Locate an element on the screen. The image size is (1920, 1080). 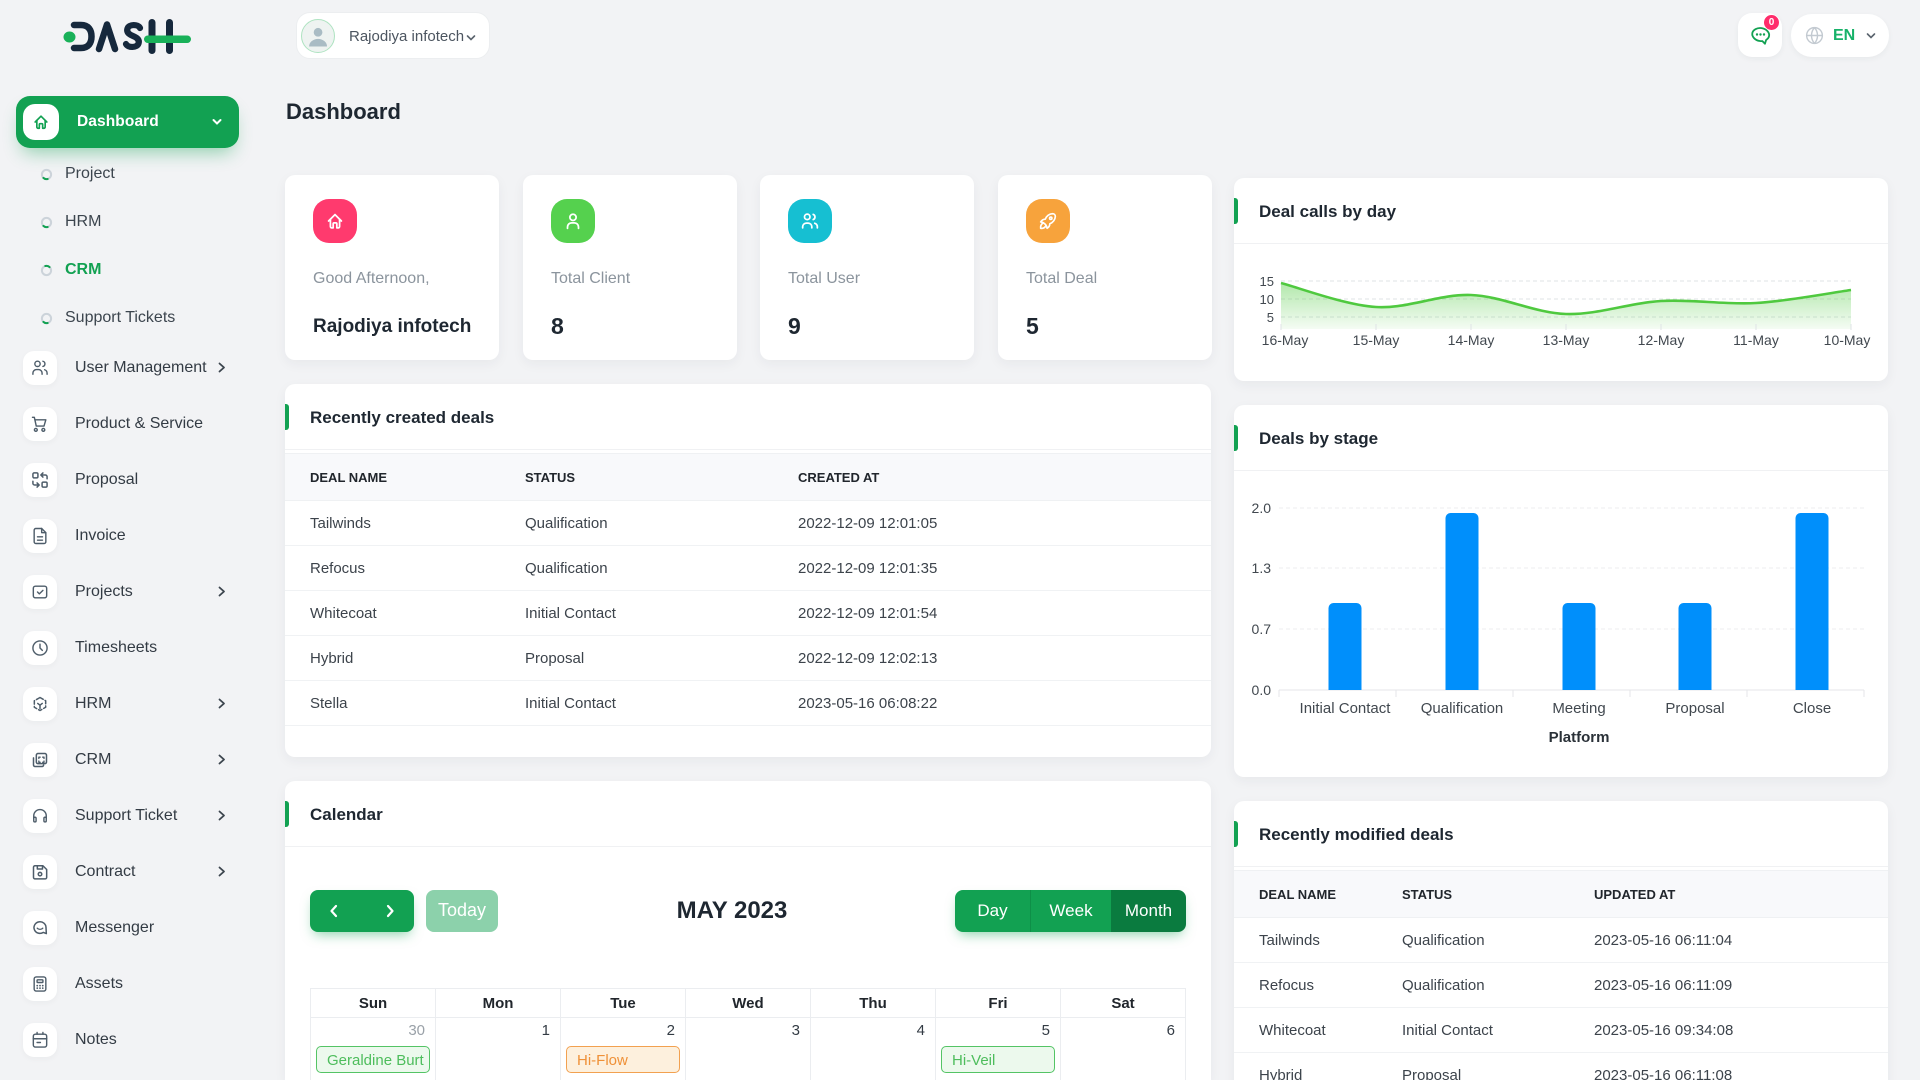
svg-text: Close is located at coordinates (1812, 708).